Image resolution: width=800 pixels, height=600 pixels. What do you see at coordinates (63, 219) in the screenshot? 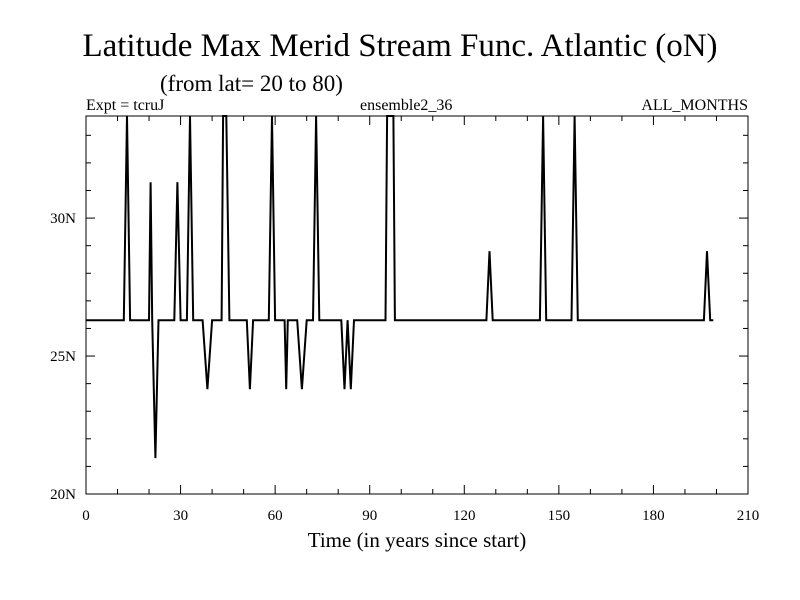
I see `y-tick-label: 30N` at bounding box center [63, 219].